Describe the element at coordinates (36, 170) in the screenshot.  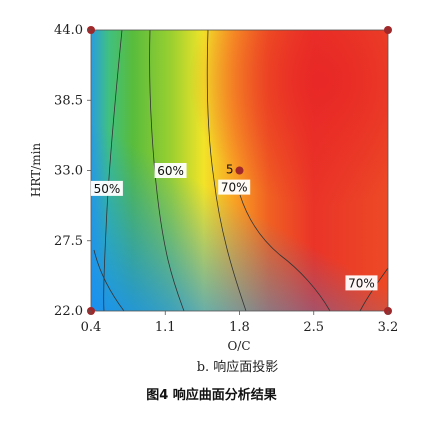
I see `y-axis-label: HRT/min` at that location.